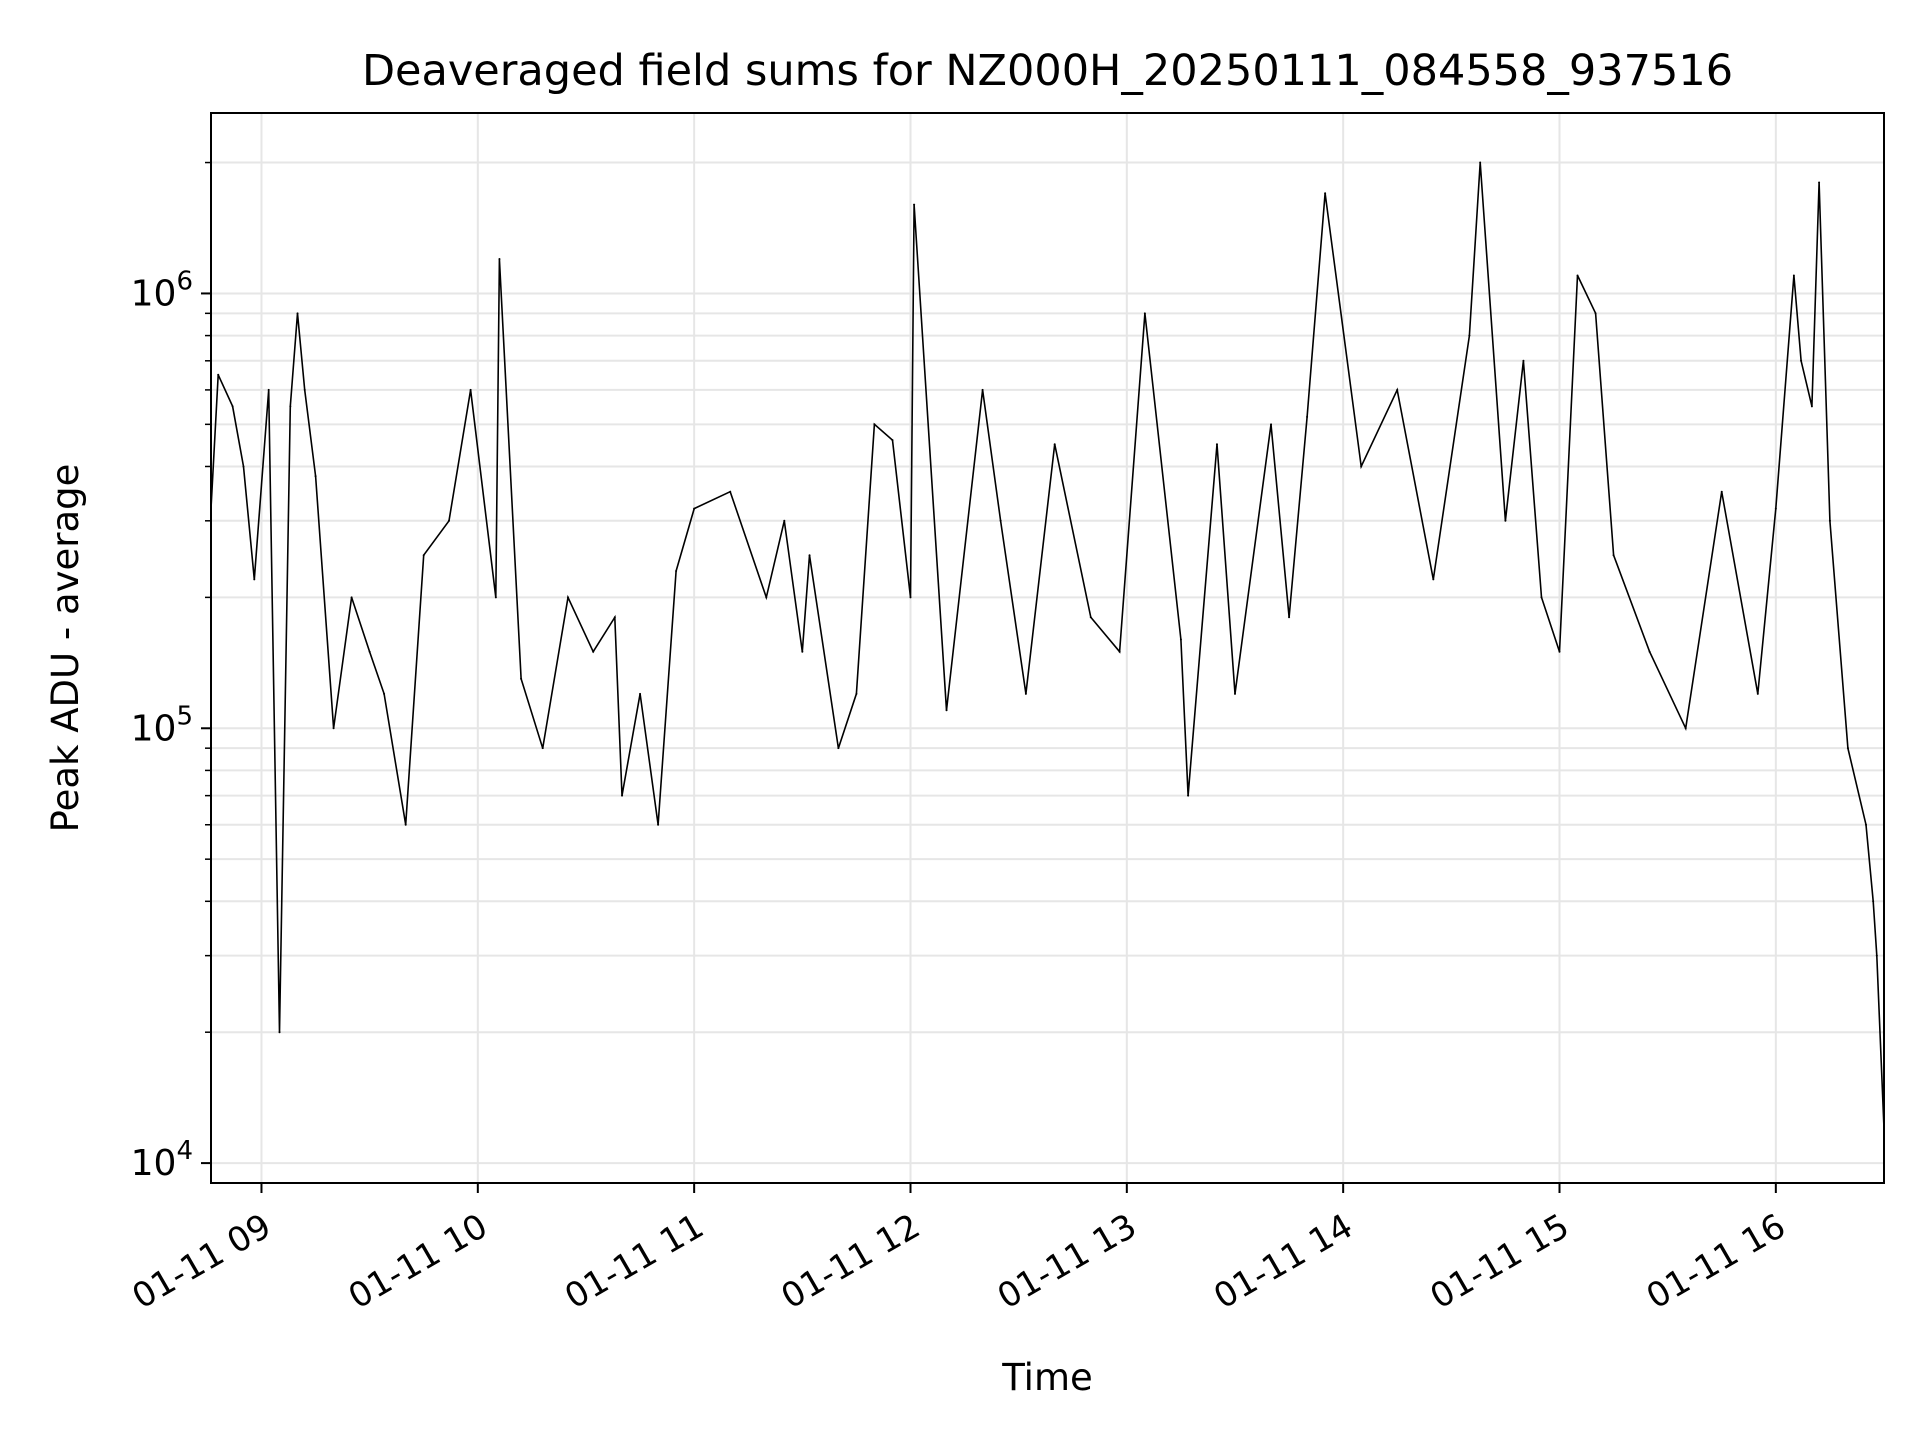  What do you see at coordinates (851, 1261) in the screenshot?
I see `x-tick-label: 01-11 12` at bounding box center [851, 1261].